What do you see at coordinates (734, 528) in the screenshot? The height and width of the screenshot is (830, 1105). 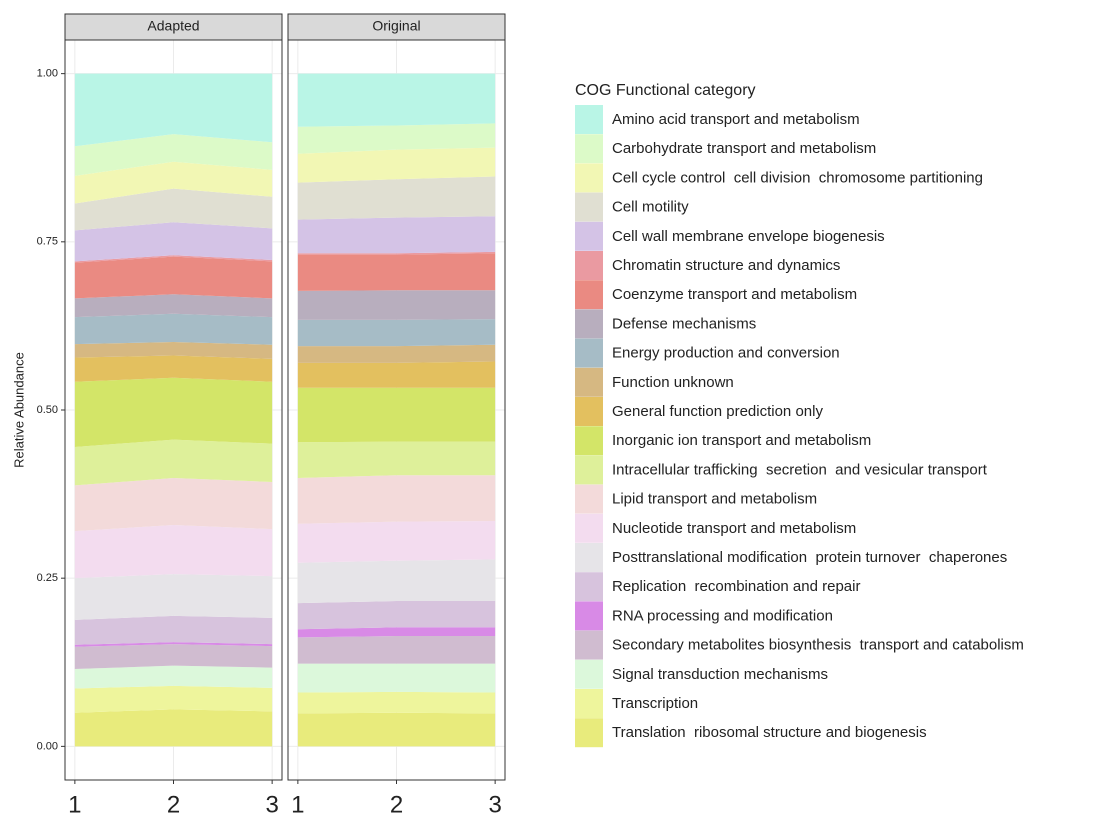 I see `legend-label: Nucleotide transport and metabolism` at bounding box center [734, 528].